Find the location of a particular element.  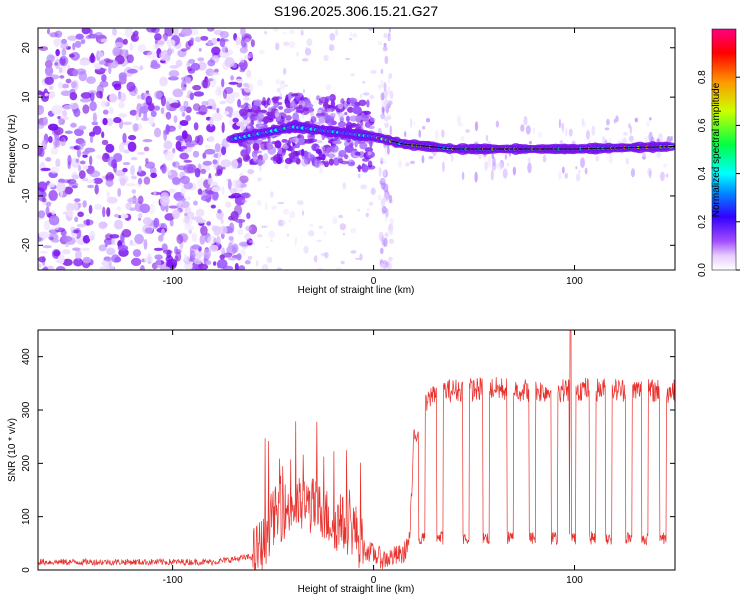

y-tick-label: 100 is located at coordinates (26, 516).